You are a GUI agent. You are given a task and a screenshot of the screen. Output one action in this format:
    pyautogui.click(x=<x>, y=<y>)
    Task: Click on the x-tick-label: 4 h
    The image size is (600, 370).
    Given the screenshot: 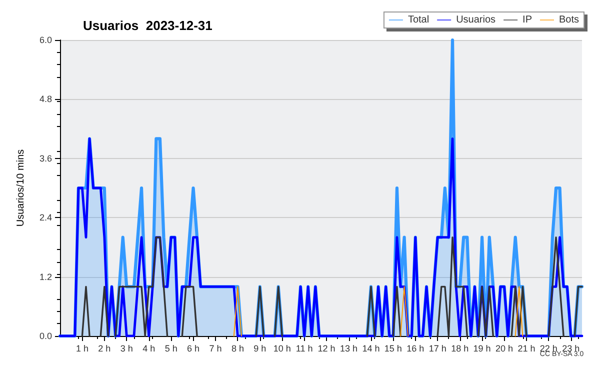 What is the action you would take?
    pyautogui.click(x=149, y=349)
    